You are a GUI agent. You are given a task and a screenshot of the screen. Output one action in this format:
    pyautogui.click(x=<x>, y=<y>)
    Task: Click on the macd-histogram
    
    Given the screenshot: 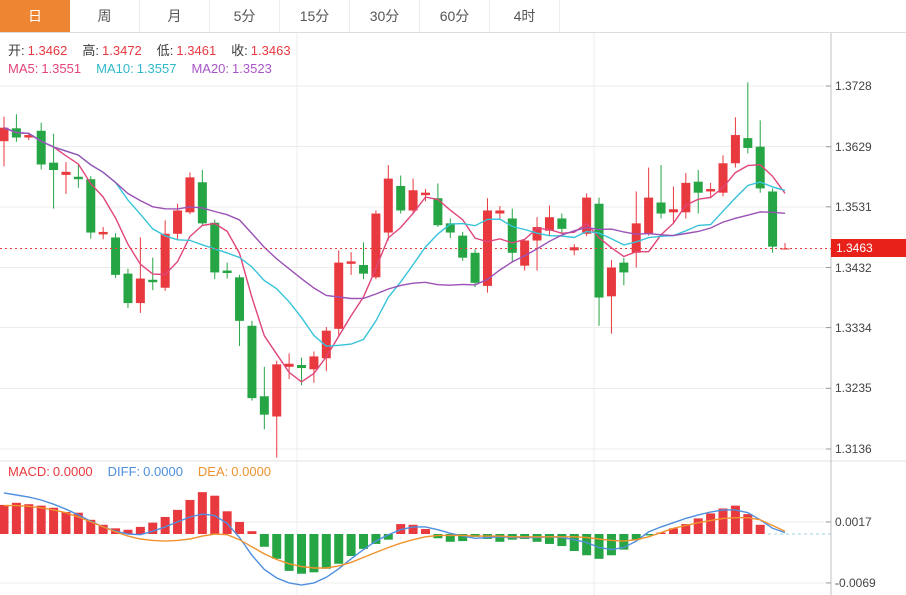 What is the action you would take?
    pyautogui.click(x=382, y=533)
    